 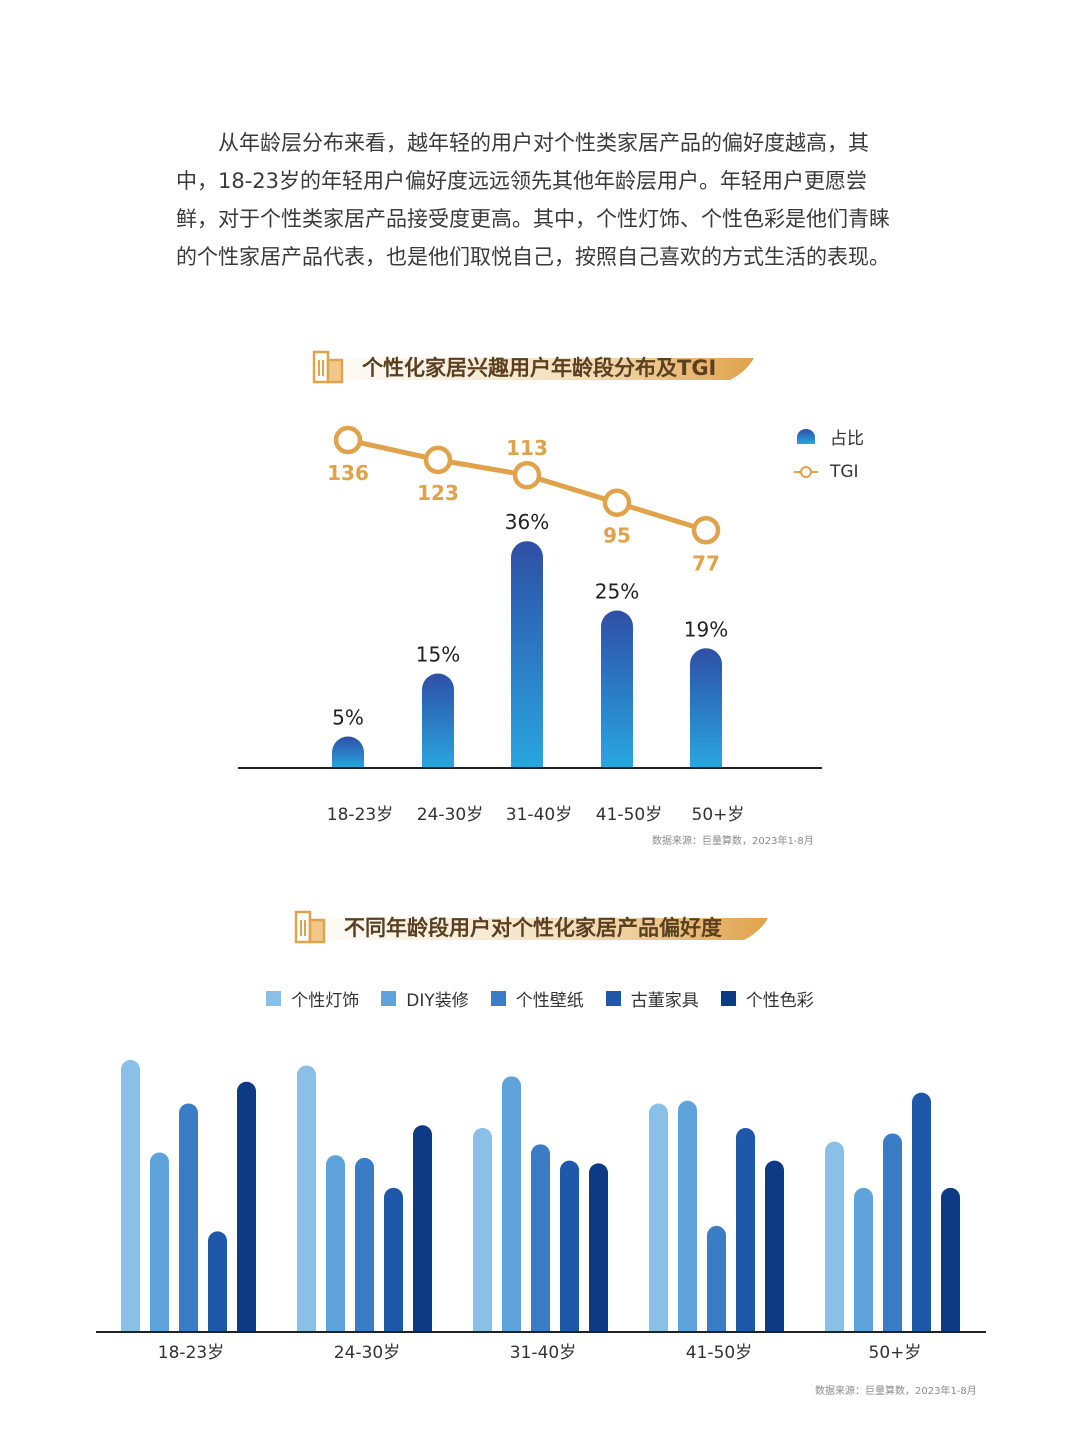 What do you see at coordinates (706, 629) in the screenshot?
I see `share-label: 19%` at bounding box center [706, 629].